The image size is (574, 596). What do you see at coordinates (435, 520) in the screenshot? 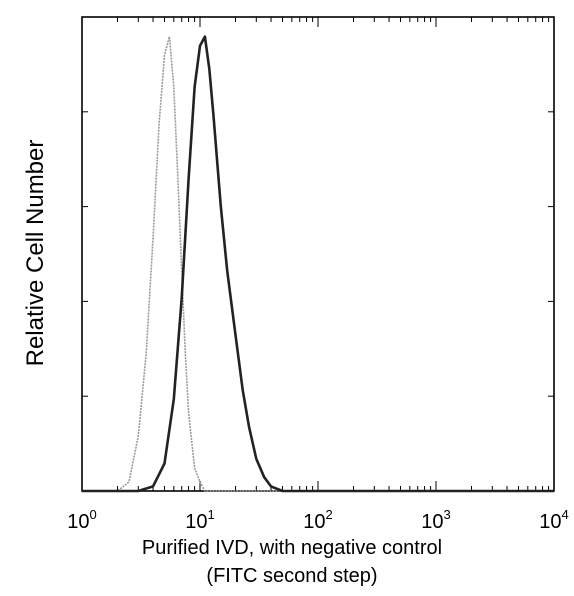
I see `x-tick-label: 10³` at bounding box center [435, 520].